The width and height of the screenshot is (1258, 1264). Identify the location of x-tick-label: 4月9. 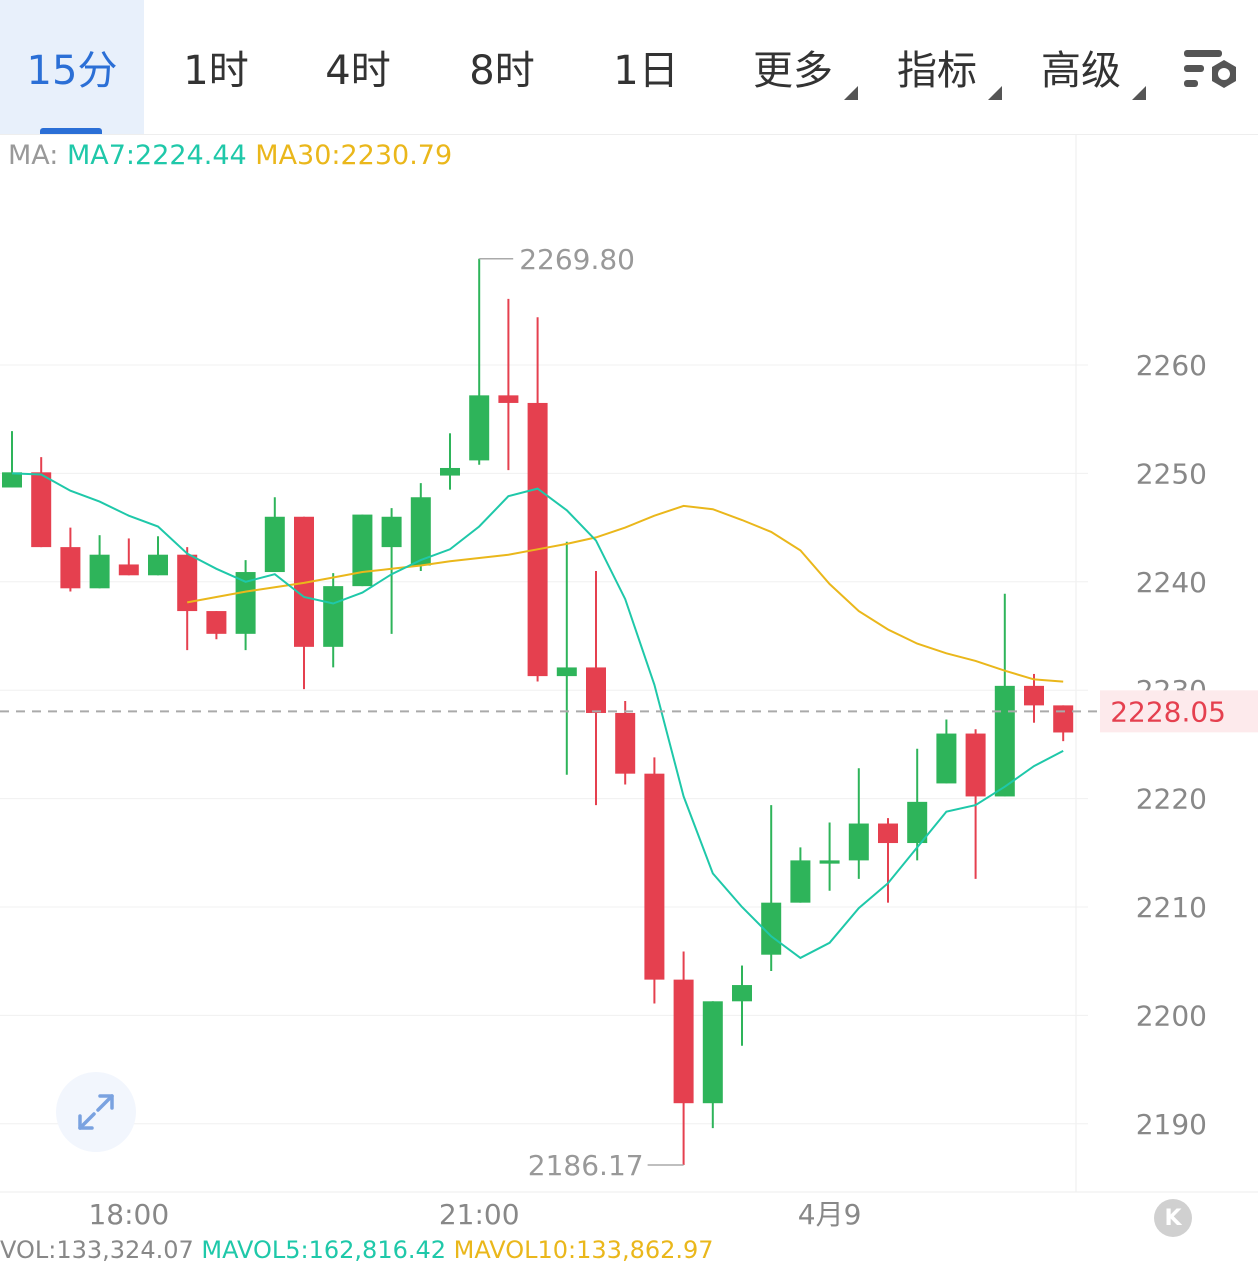
(830, 1214).